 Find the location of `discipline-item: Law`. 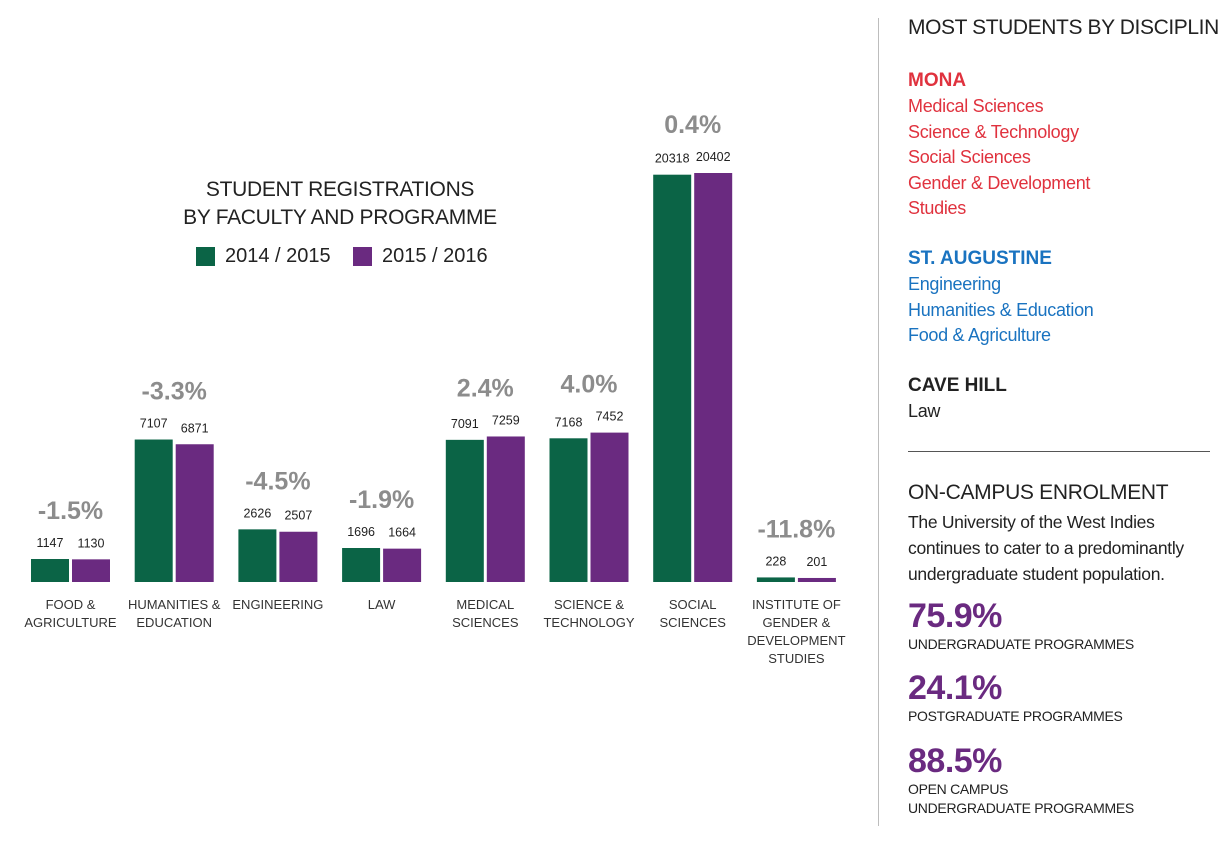

discipline-item: Law is located at coordinates (924, 411).